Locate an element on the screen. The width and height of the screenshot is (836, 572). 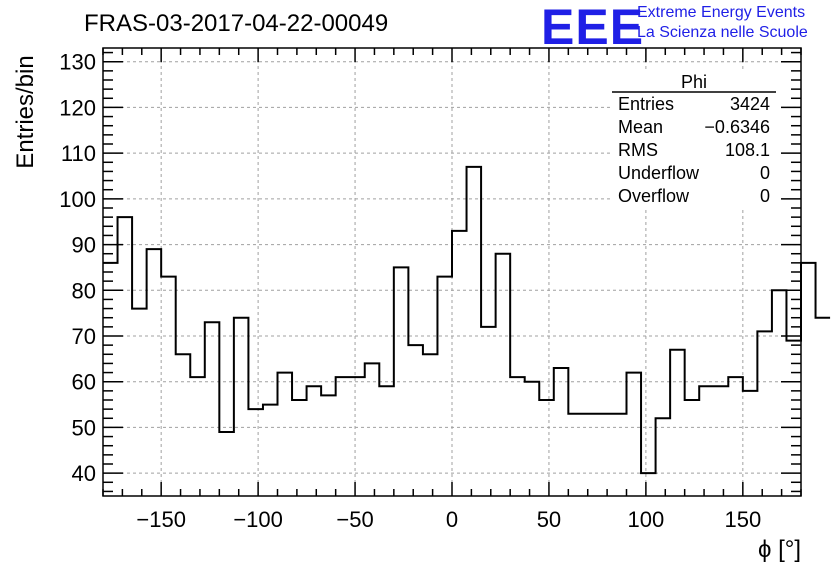
x-tick-label: −150 is located at coordinates (161, 519).